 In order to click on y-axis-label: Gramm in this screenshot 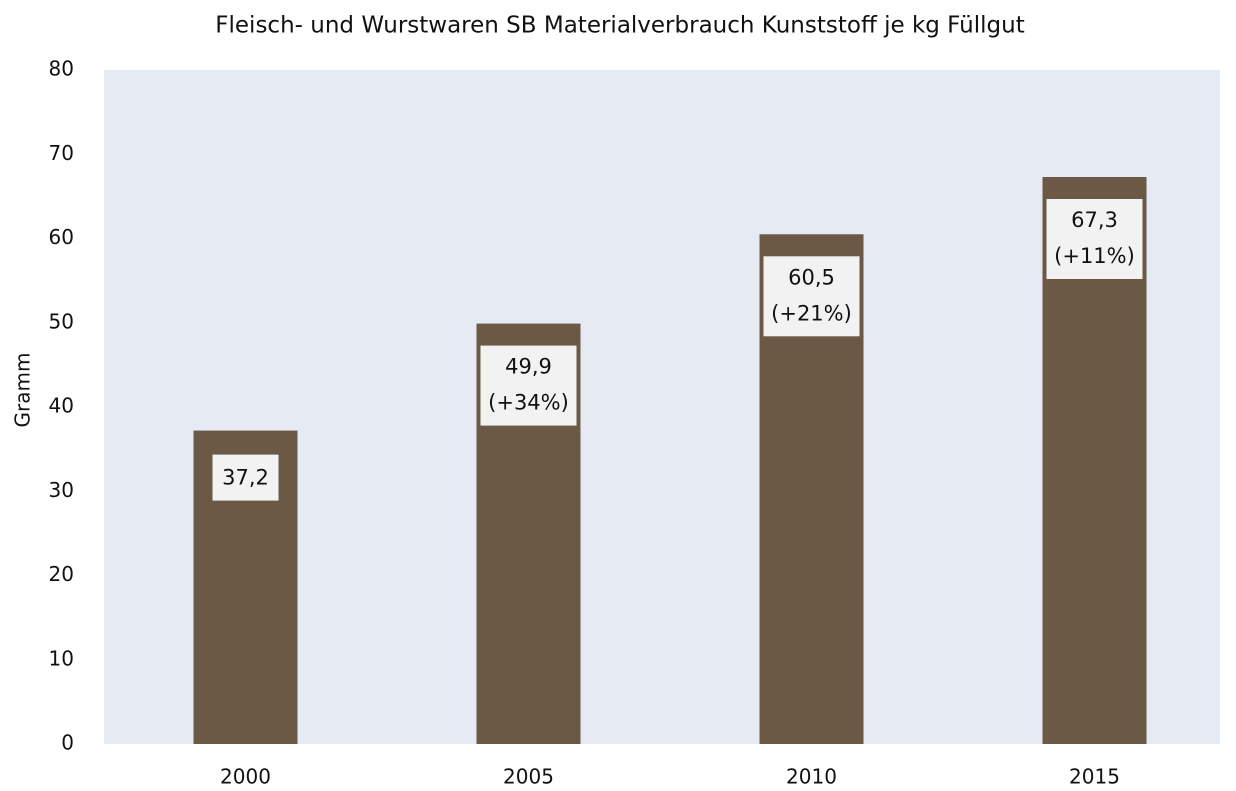, I will do `click(23, 390)`.